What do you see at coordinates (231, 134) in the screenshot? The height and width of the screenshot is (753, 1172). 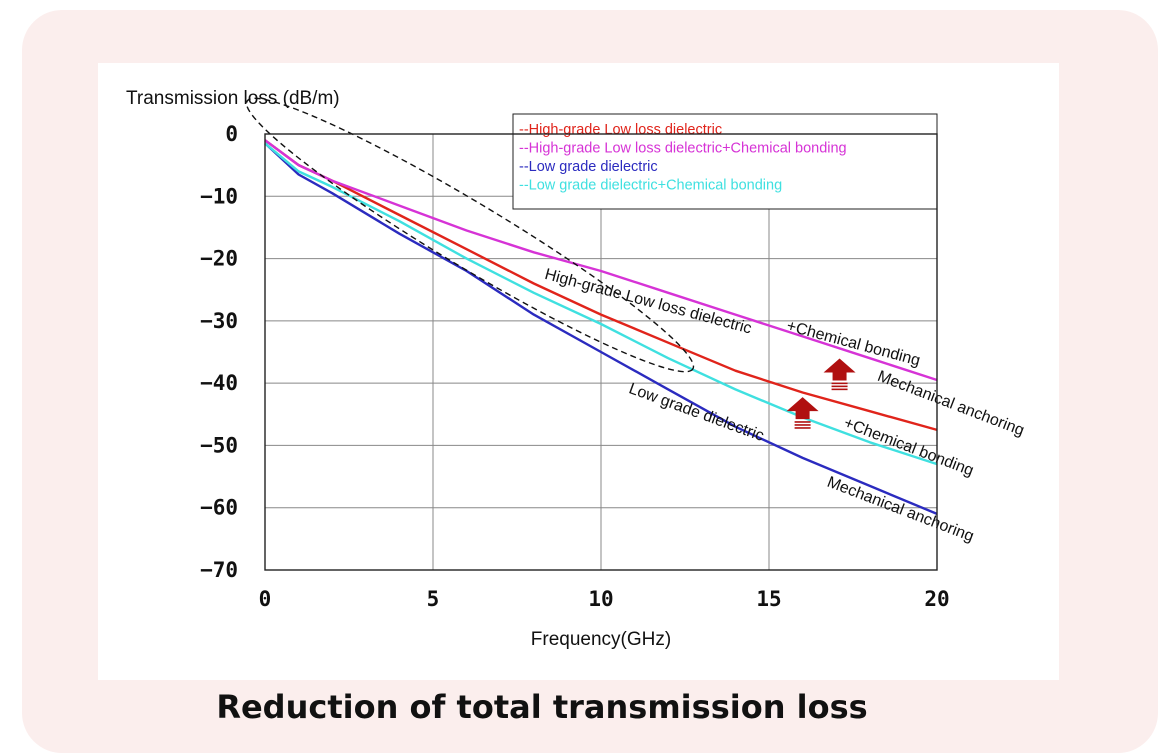 I see `y-tick-label: 0` at bounding box center [231, 134].